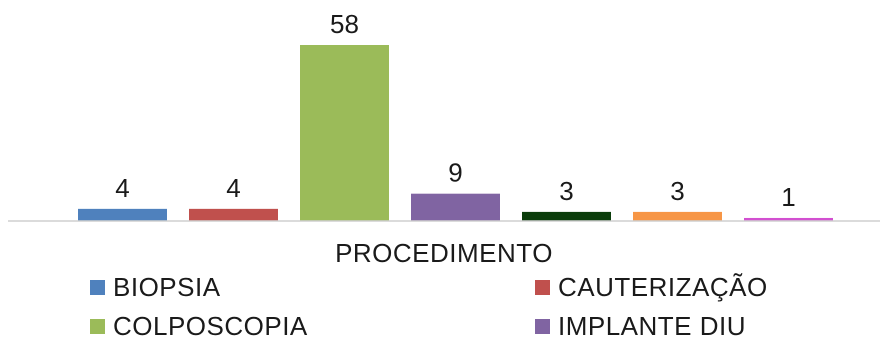 This screenshot has width=888, height=342. I want to click on legend-item-colposcopia: COLPOSCOPIA, so click(199, 326).